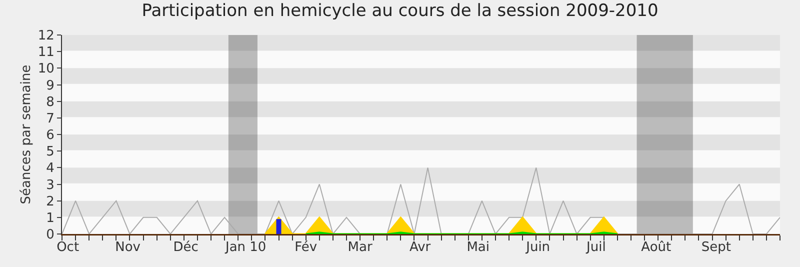 This screenshot has width=800, height=267. What do you see at coordinates (656, 248) in the screenshot?
I see `x-tick-label: Août` at bounding box center [656, 248].